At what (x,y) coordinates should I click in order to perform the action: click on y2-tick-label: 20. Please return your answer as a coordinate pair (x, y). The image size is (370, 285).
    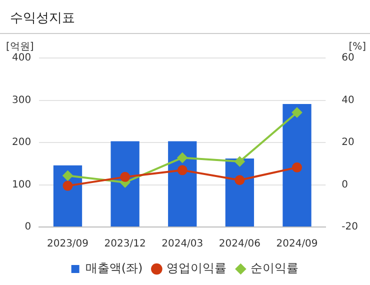
    Looking at the image, I should click on (348, 142).